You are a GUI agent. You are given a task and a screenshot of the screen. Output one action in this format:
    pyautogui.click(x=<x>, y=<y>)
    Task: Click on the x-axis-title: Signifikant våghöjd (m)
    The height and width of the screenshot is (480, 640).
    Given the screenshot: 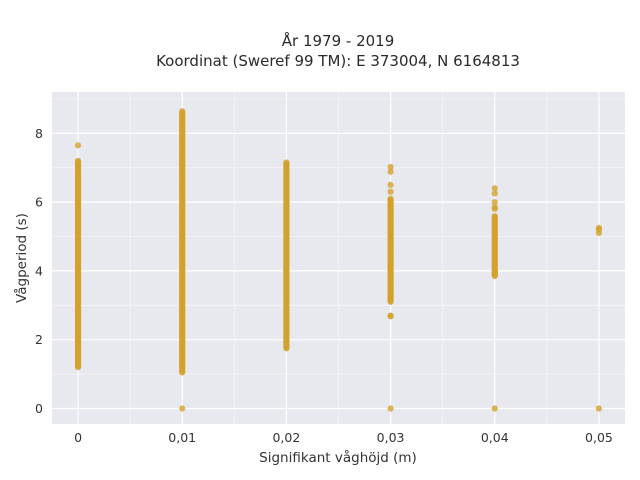 What is the action you would take?
    pyautogui.click(x=338, y=457)
    